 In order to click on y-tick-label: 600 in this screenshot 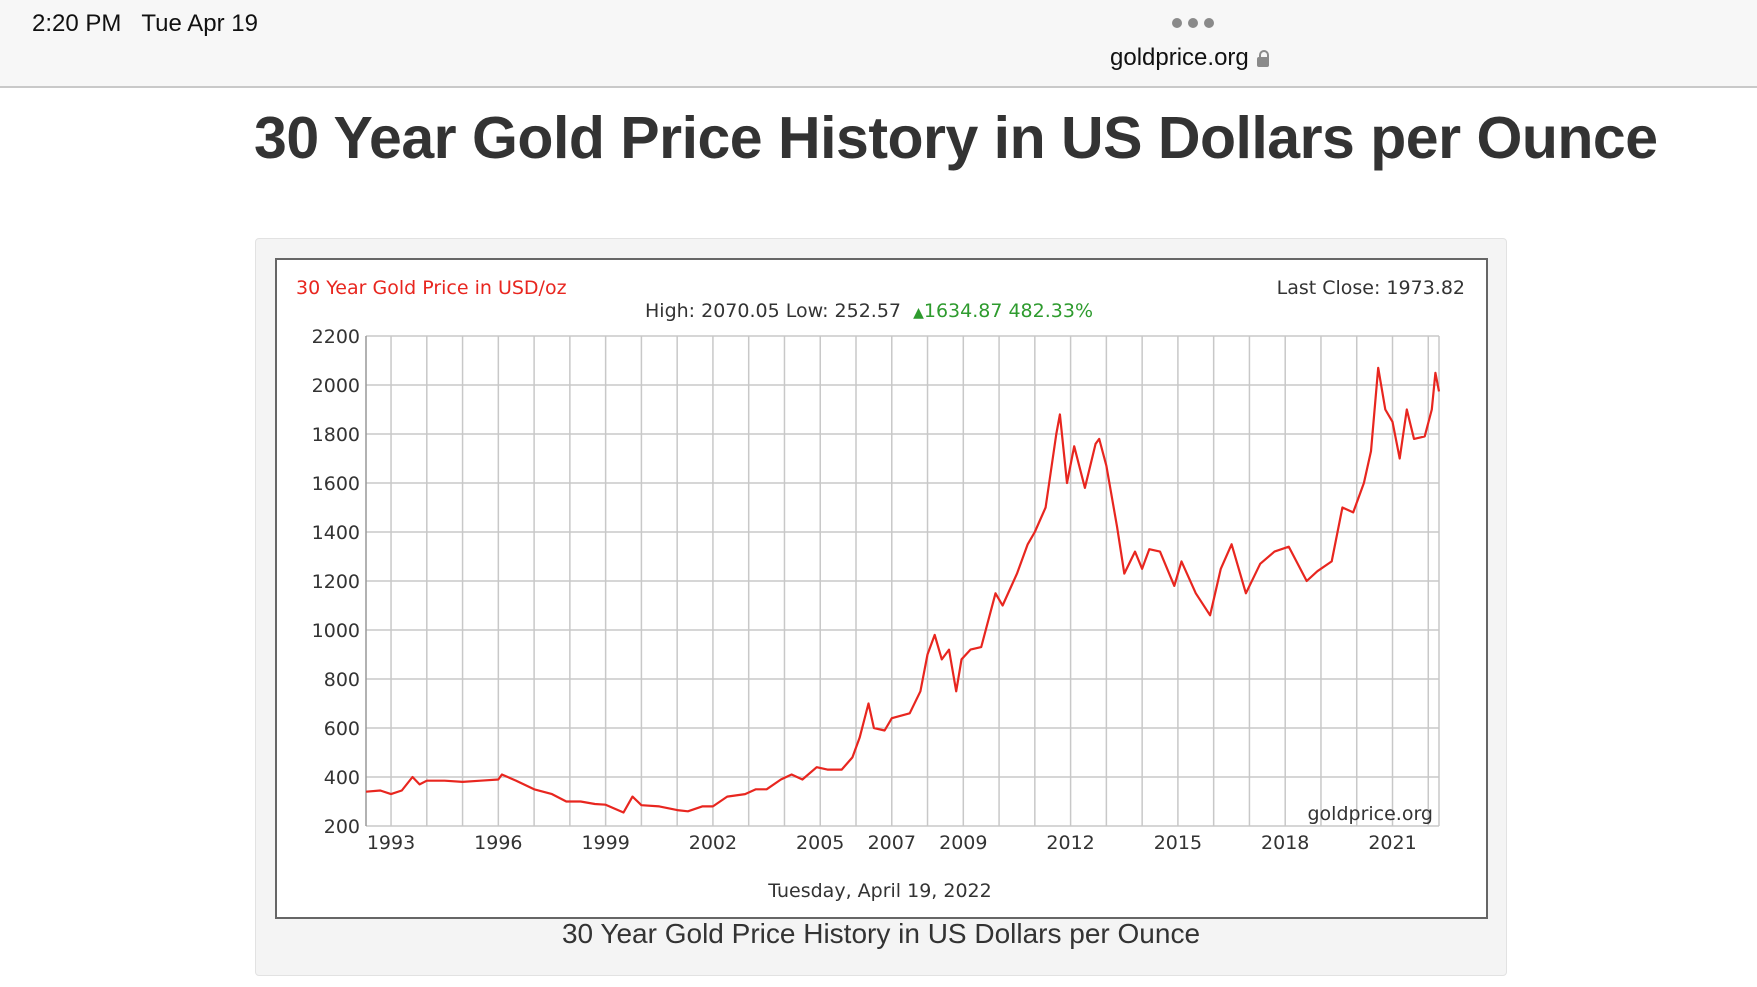, I will do `click(342, 729)`.